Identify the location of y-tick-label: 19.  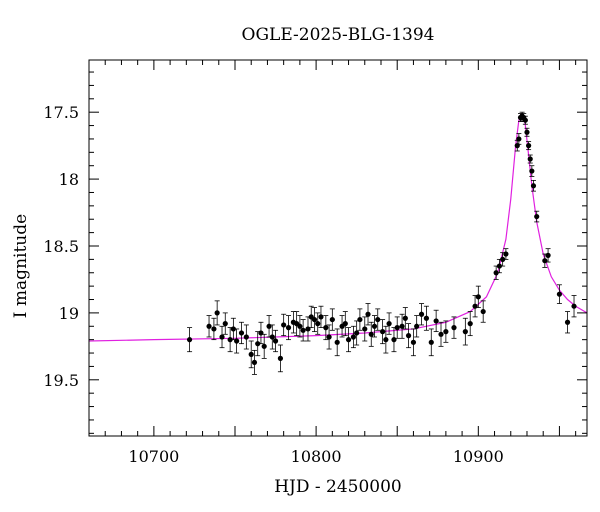
(69, 313).